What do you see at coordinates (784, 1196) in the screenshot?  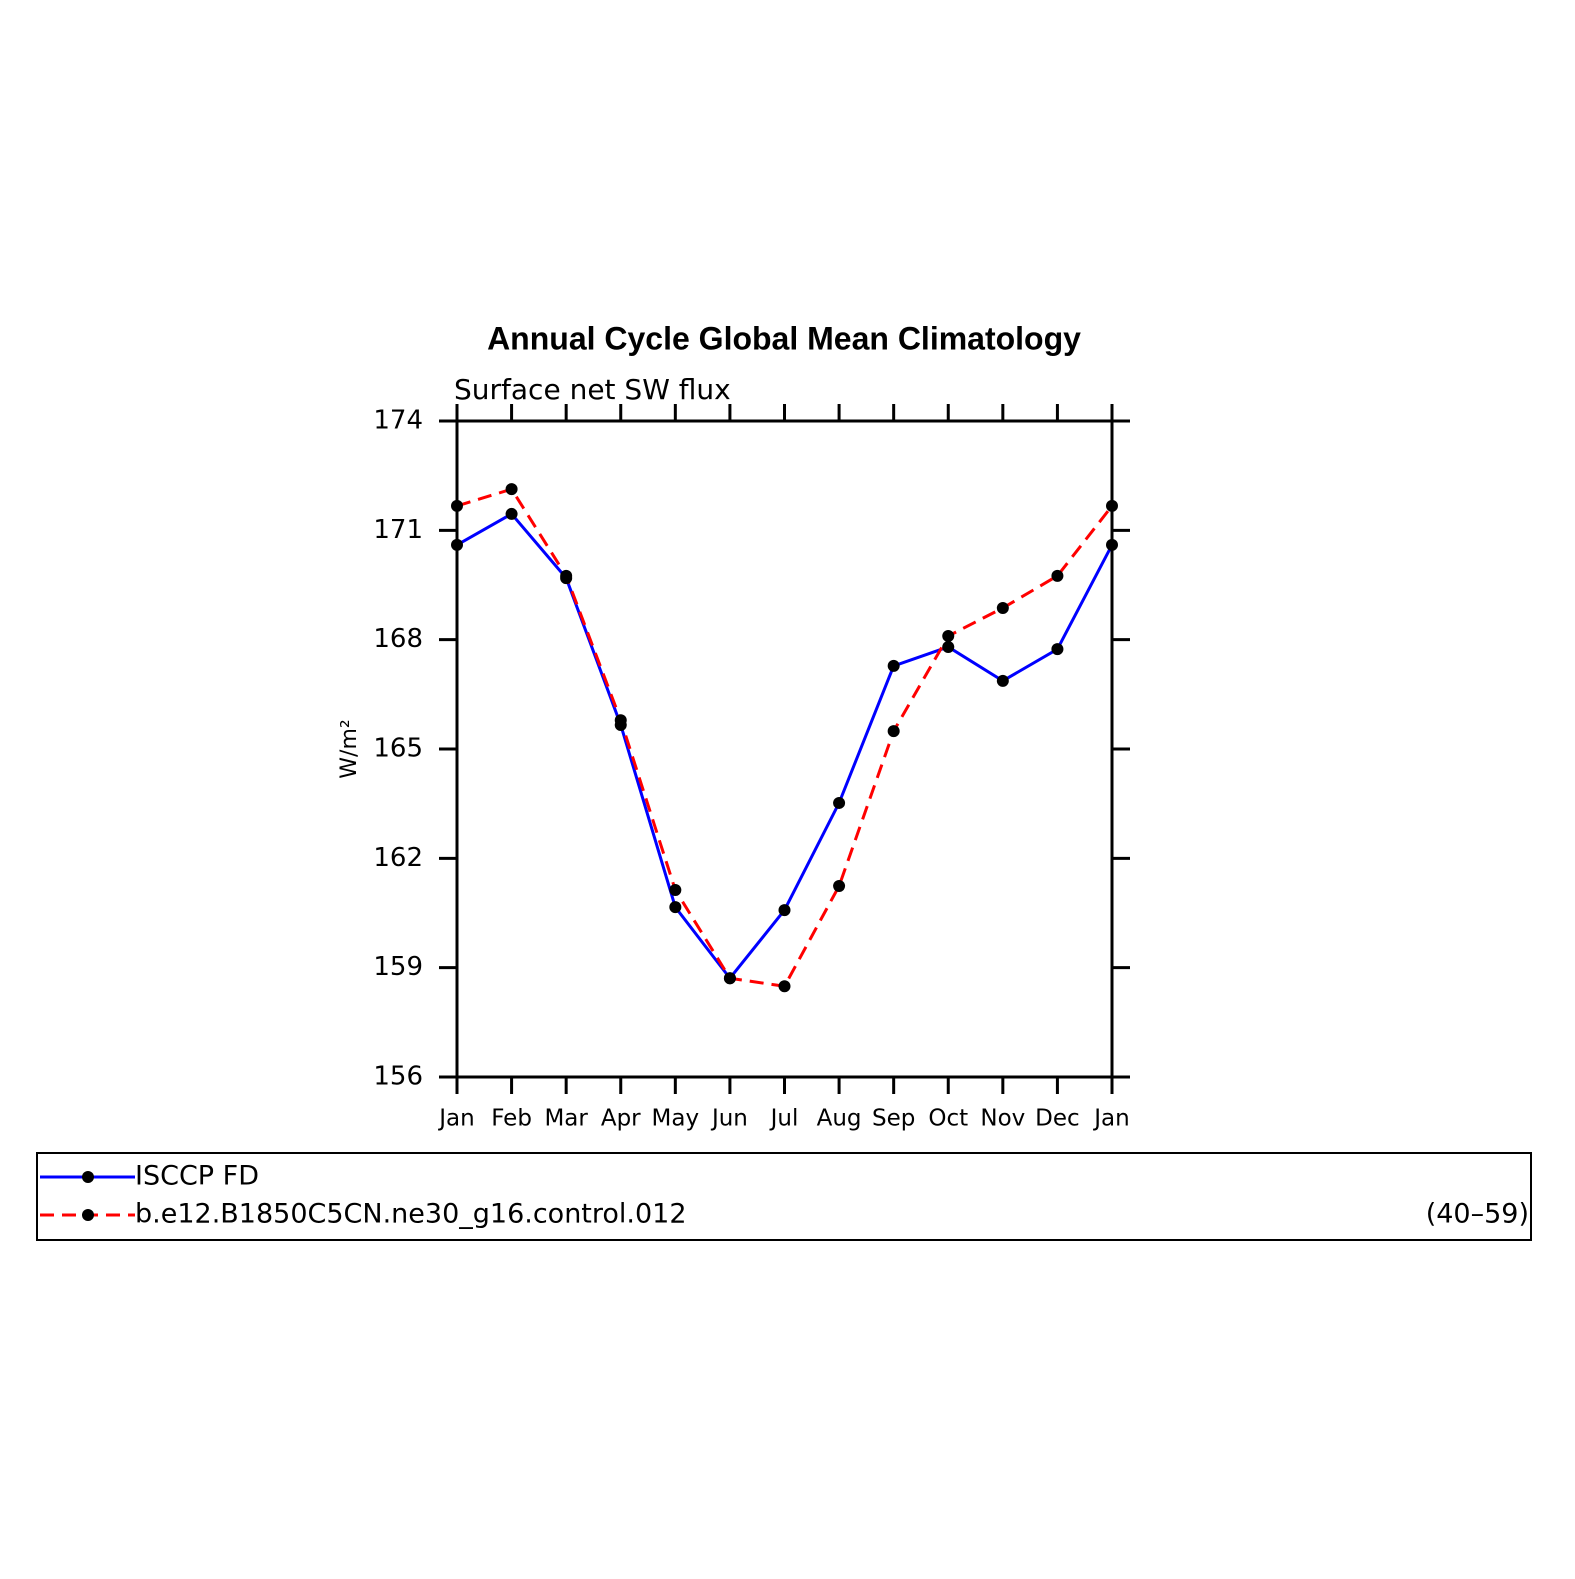 I see `legend-box` at bounding box center [784, 1196].